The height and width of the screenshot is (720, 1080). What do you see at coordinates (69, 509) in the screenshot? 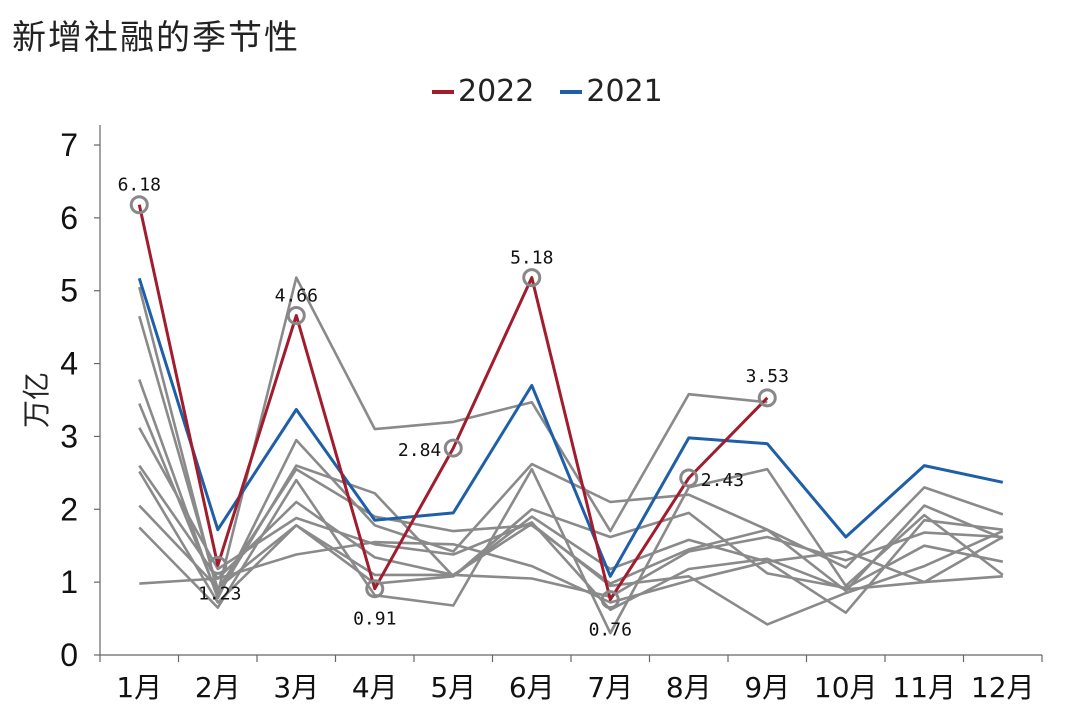
I see `y-tick-label: 2` at bounding box center [69, 509].